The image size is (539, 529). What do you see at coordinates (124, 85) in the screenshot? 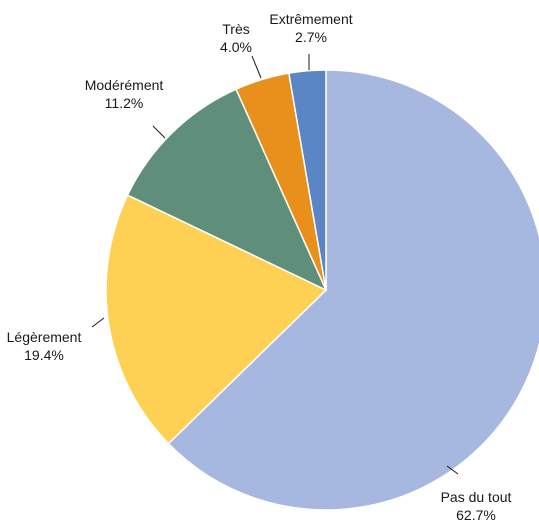
I see `slice-label-2: Modérément` at bounding box center [124, 85].